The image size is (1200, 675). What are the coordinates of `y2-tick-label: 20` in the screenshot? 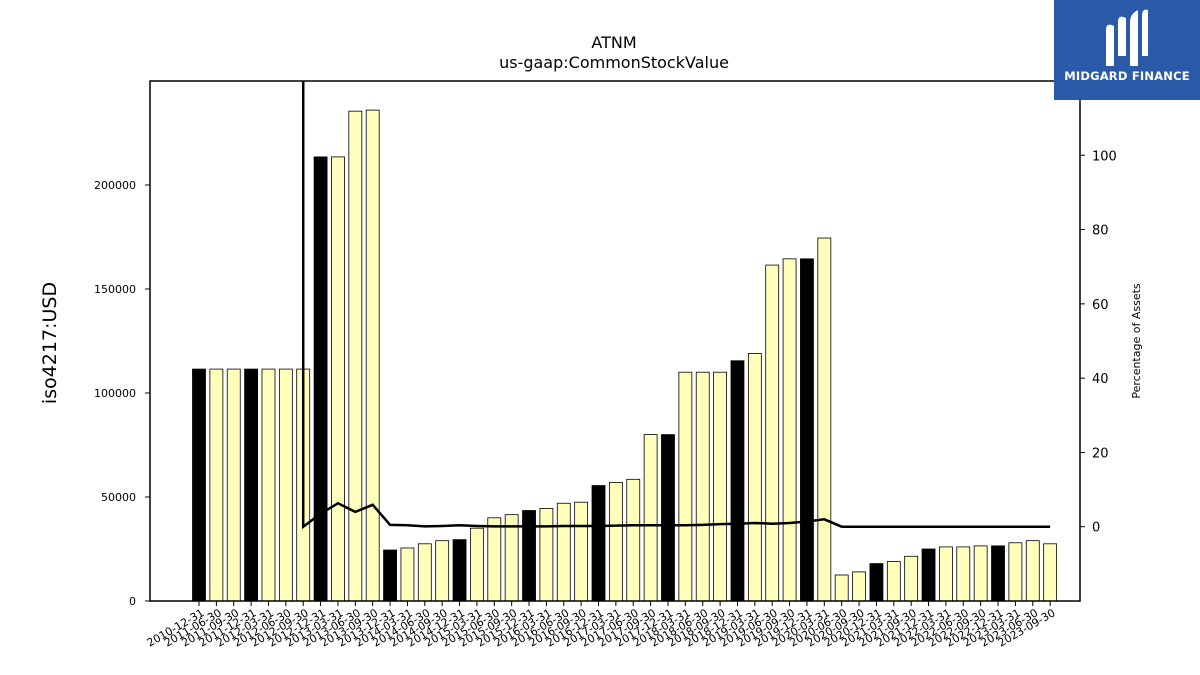 It's located at (1100, 453).